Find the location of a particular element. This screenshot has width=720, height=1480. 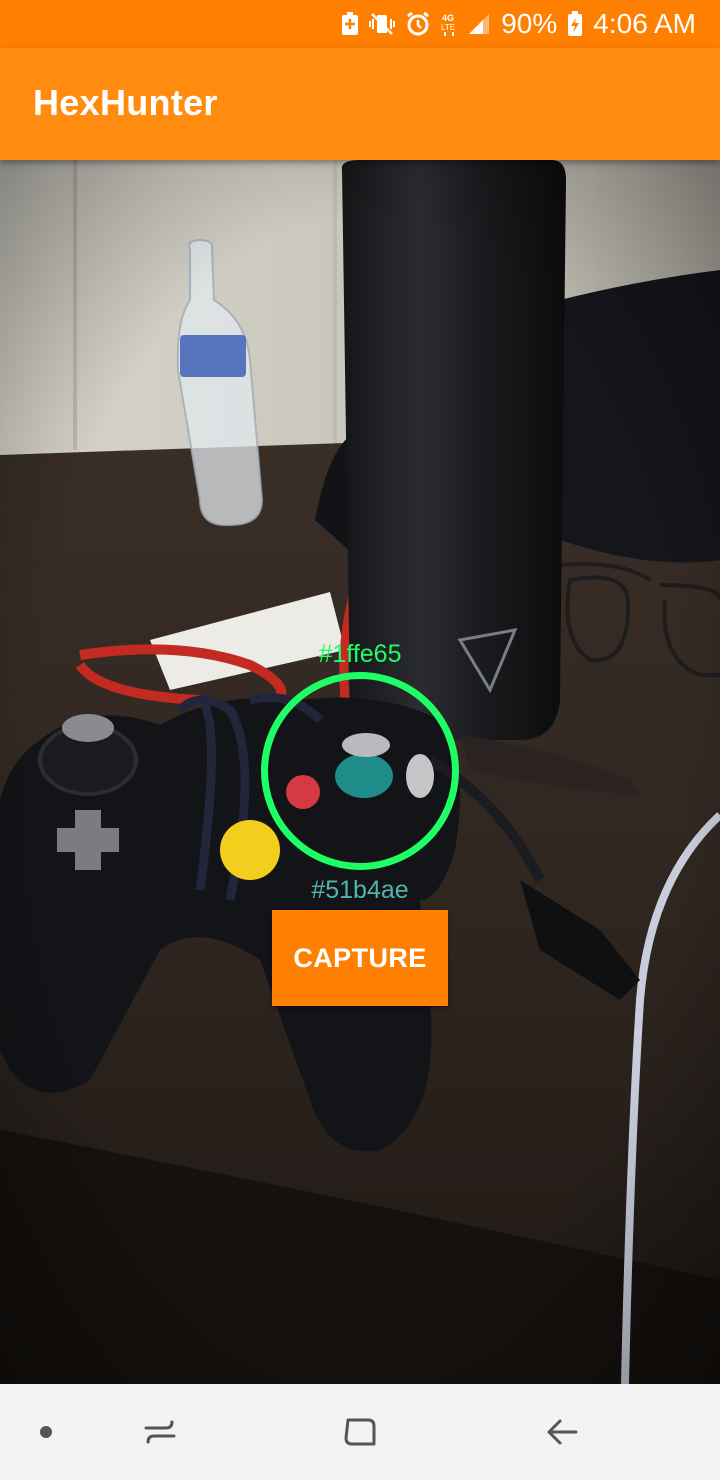

capture-button: CAPTURE is located at coordinates (360, 958).